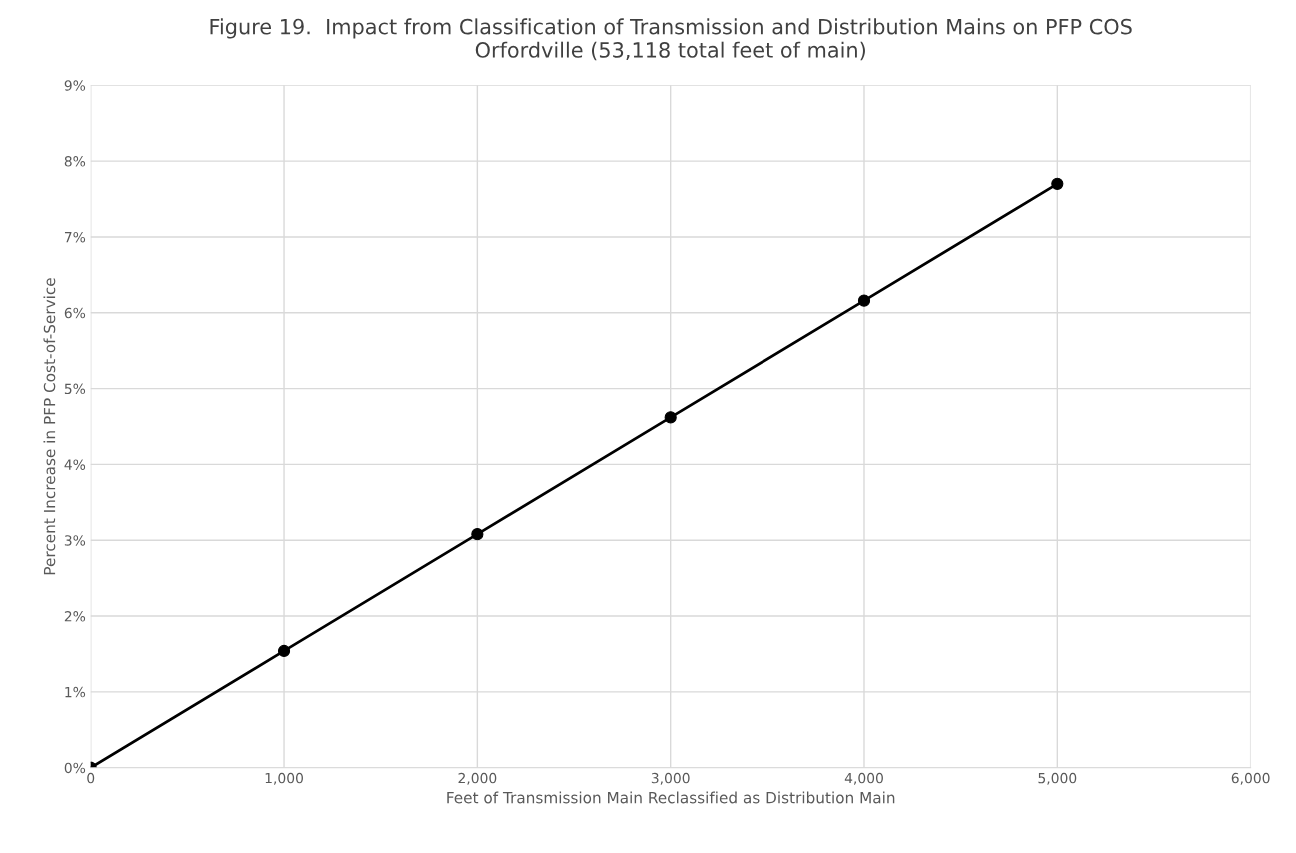 This screenshot has height=853, width=1296. What do you see at coordinates (75, 768) in the screenshot?
I see `y-tick-label: 0%` at bounding box center [75, 768].